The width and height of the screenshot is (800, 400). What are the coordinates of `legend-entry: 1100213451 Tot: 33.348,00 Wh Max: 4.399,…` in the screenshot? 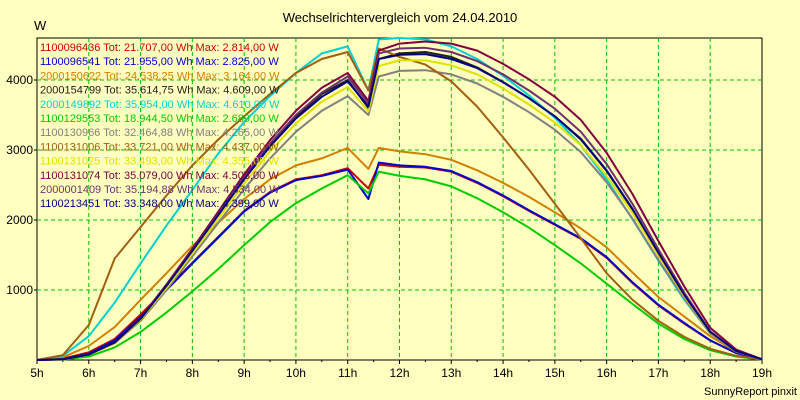 It's located at (159, 204).